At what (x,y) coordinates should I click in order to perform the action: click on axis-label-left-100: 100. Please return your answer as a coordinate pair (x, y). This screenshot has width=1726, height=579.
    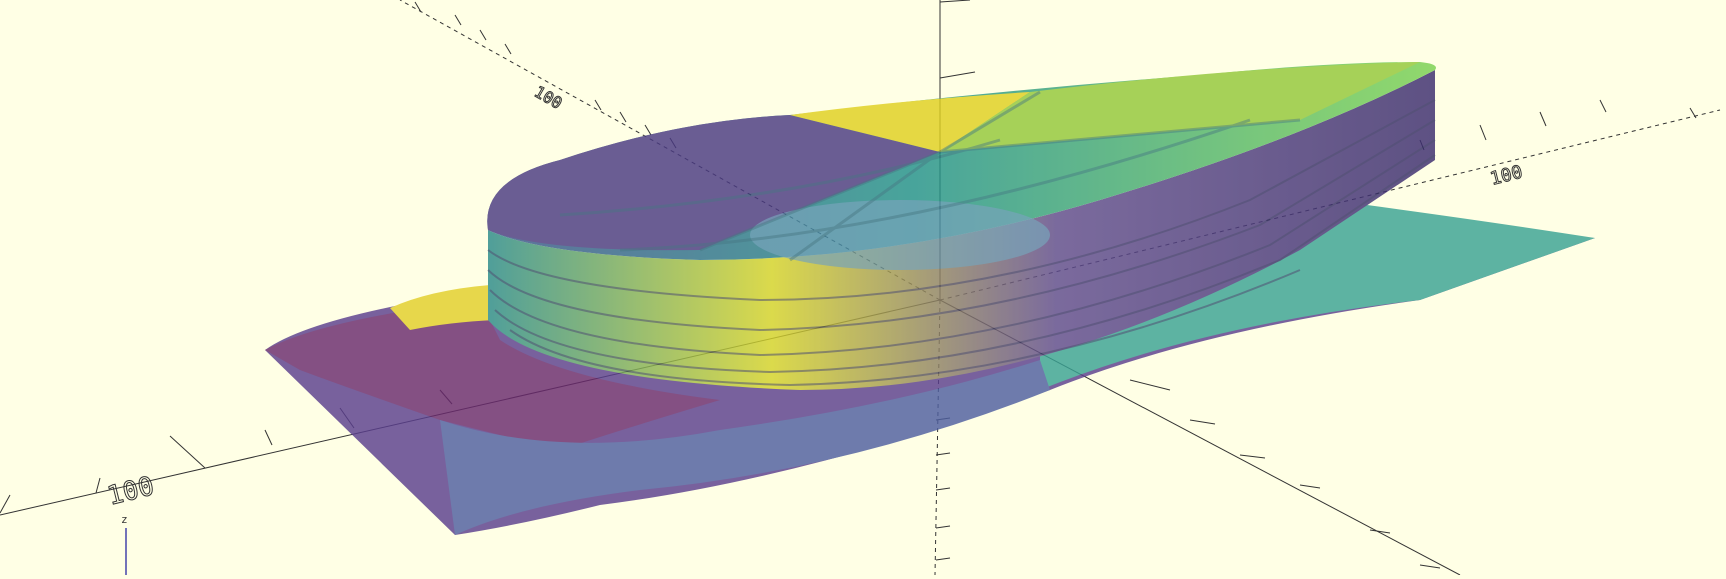
    Looking at the image, I should click on (130, 491).